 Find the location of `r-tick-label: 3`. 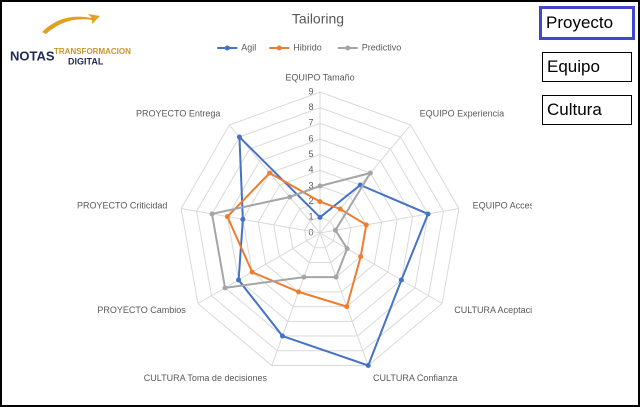

r-tick-label: 3 is located at coordinates (310, 185).